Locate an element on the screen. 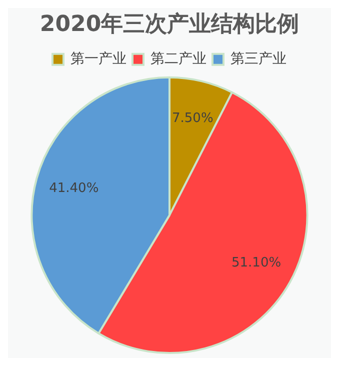 This screenshot has width=339, height=366. data-label: 51.10% is located at coordinates (257, 263).